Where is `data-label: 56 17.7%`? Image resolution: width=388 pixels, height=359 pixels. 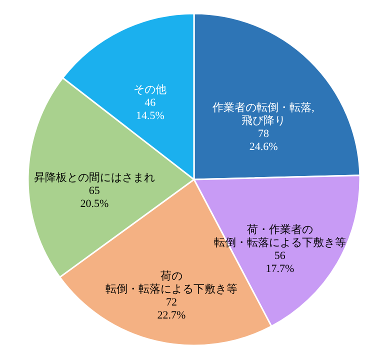
data-label: 56 17.7% is located at coordinates (280, 262).